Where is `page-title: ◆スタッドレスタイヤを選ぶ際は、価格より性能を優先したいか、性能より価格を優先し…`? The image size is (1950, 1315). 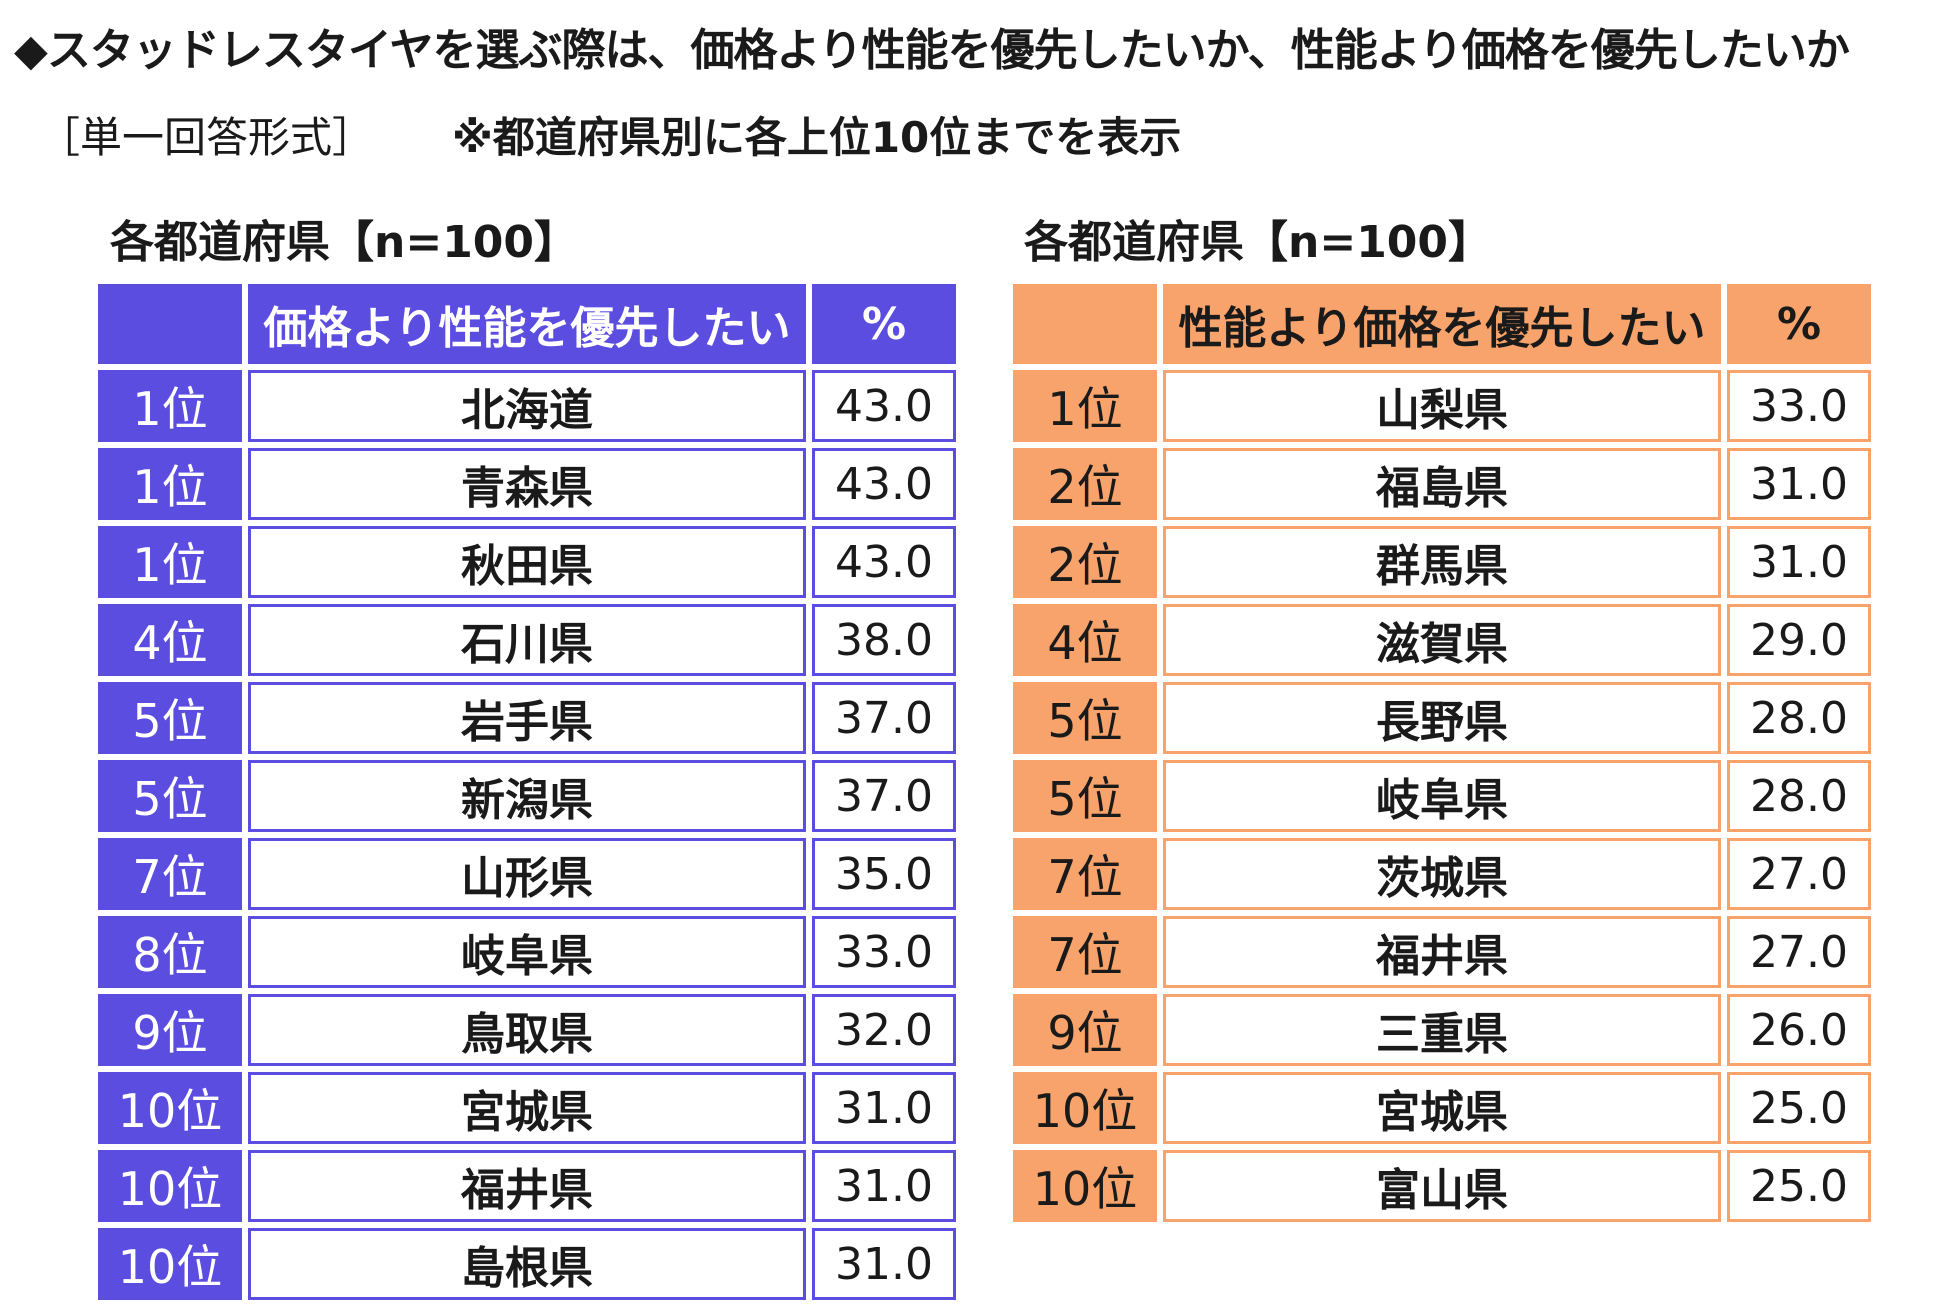 page-title: ◆スタッドレスタイヤを選ぶ際は、価格より性能を優先したいか、性能より価格を優先し… is located at coordinates (932, 50).